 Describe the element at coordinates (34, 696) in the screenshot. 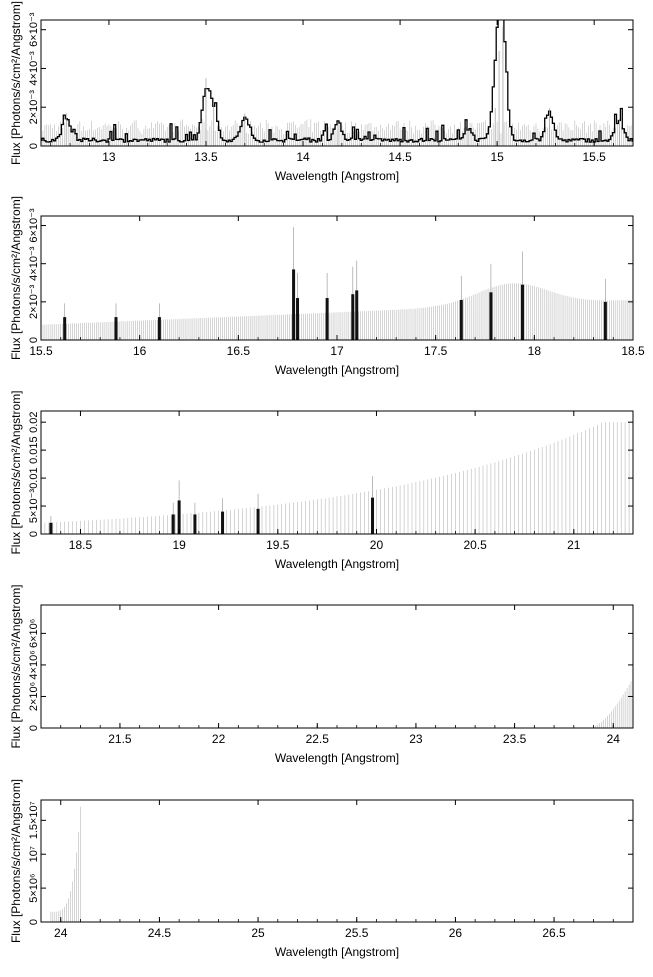

I see `y-tick-label: 2×10⁶` at that location.